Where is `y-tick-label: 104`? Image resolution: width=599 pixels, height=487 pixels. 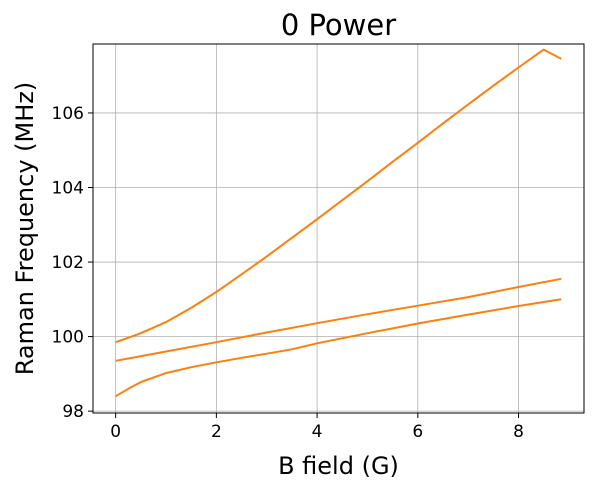
y-tick-label: 104 is located at coordinates (68, 189).